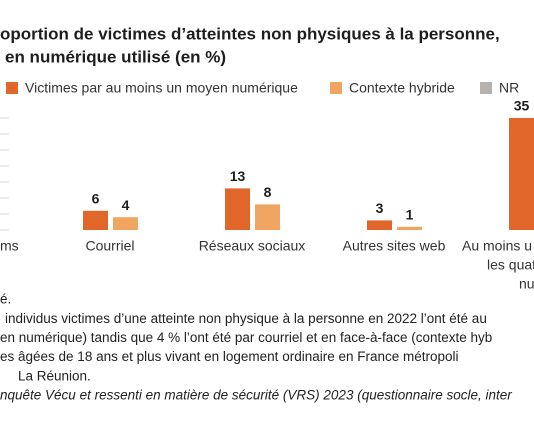 The height and width of the screenshot is (431, 534). I want to click on value-label: 4, so click(126, 205).